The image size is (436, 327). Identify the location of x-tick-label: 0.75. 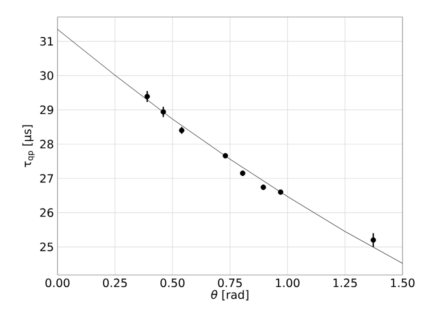
(230, 283).